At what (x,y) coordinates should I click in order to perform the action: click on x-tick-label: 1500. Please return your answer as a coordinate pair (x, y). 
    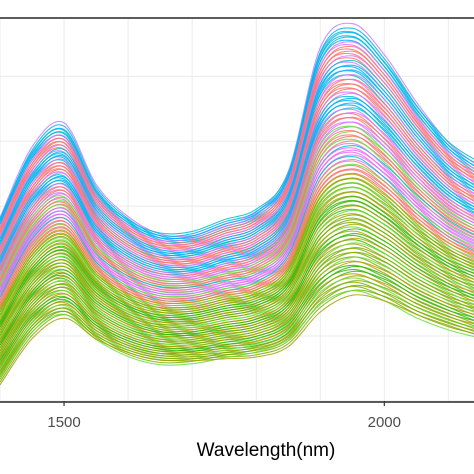
    Looking at the image, I should click on (63, 422).